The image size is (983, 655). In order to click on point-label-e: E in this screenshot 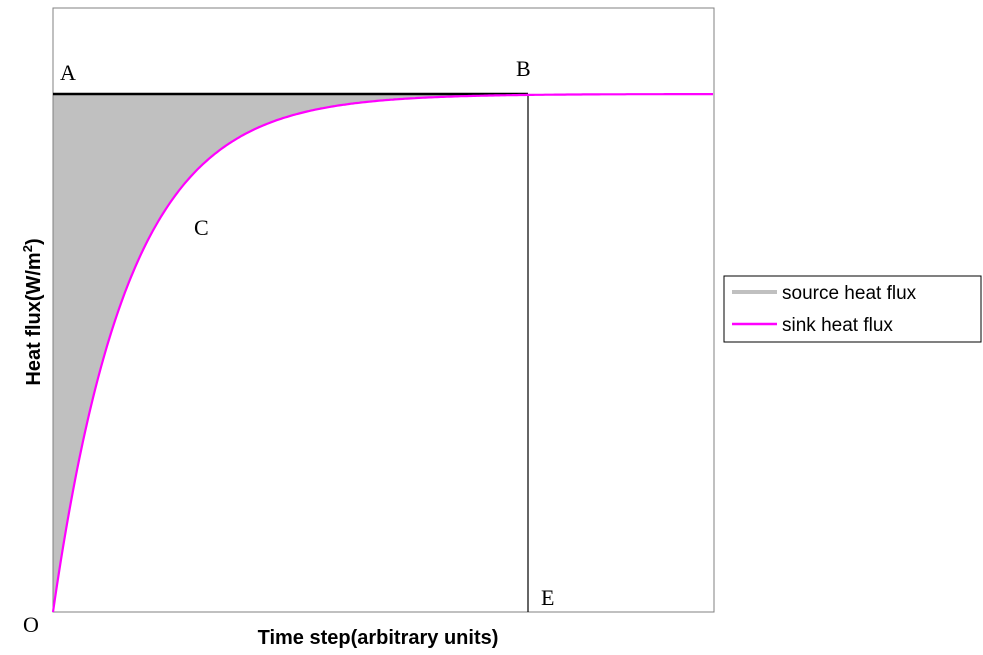, I will do `click(547, 597)`.